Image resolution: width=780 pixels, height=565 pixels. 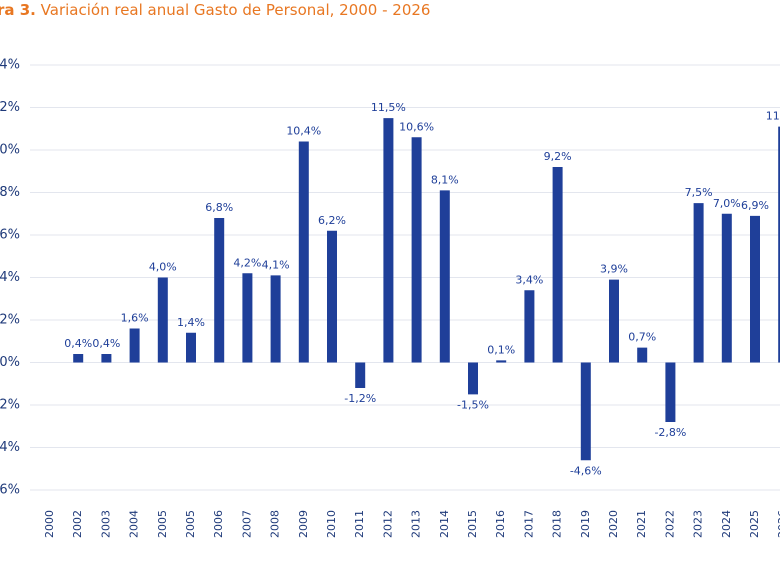 What do you see at coordinates (105, 524) in the screenshot?
I see `x-tick-label: 2003` at bounding box center [105, 524].